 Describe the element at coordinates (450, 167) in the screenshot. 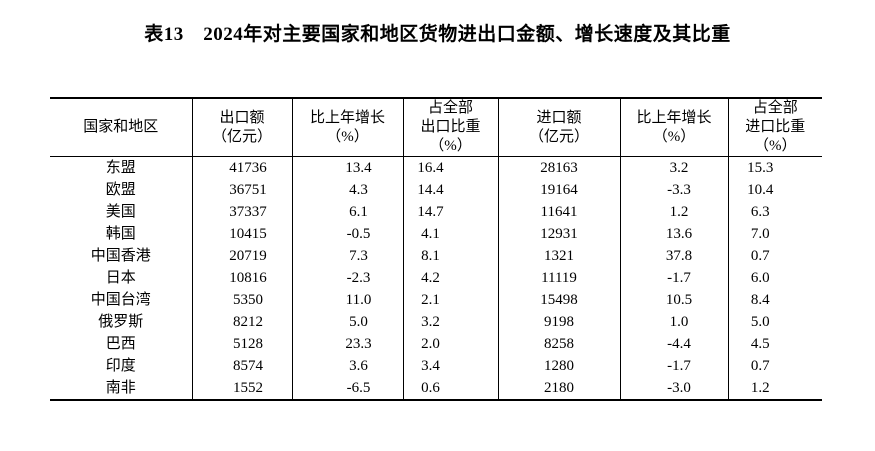

I see `value-cell: 16.4` at that location.